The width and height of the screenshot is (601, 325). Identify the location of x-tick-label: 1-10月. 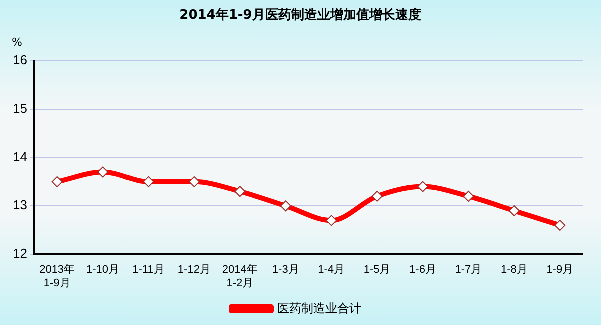
(103, 270).